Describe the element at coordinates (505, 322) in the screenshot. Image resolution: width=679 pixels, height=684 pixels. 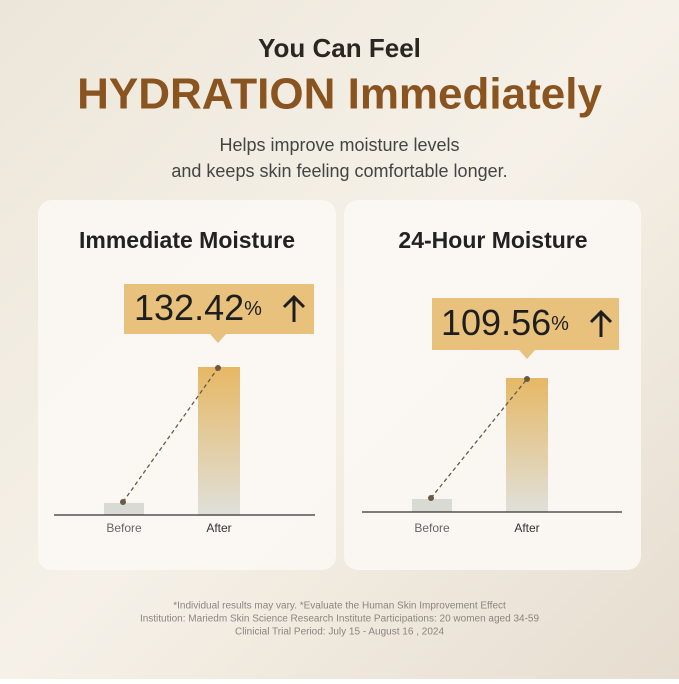
I see `callout-value: 109.56%` at that location.